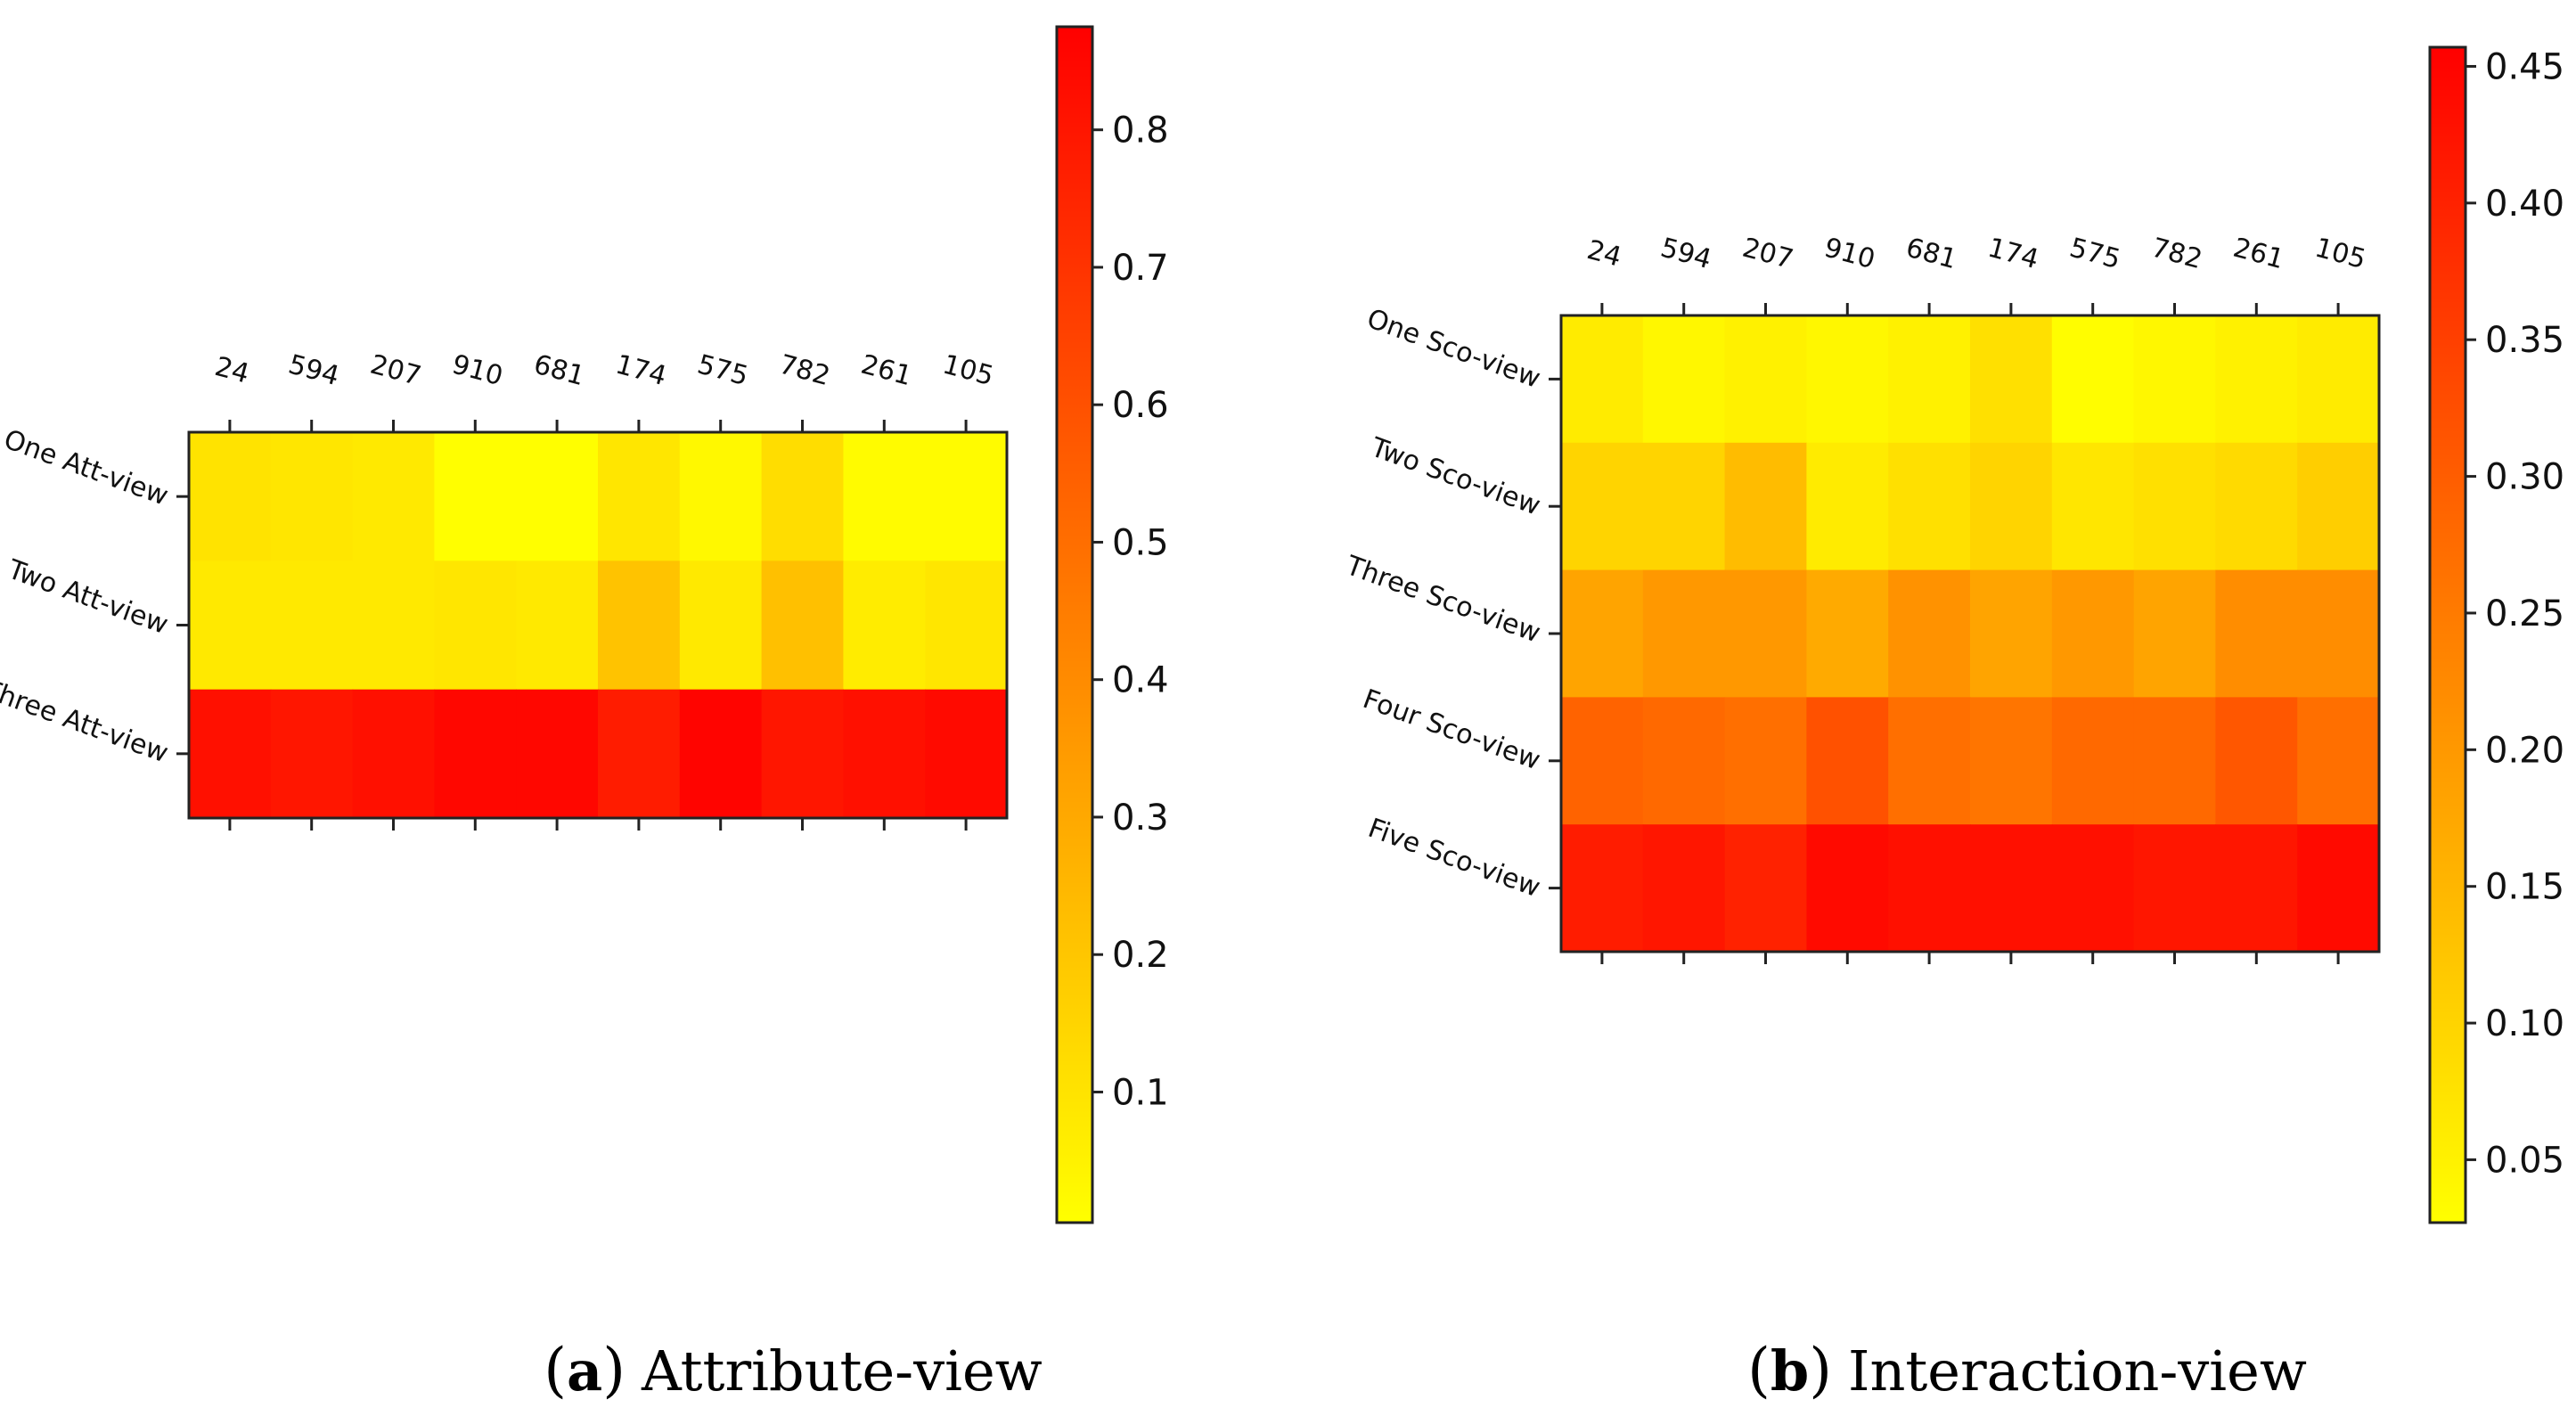 The width and height of the screenshot is (2576, 1424). I want to click on colorbar-tick-label: 0.6, so click(1140, 405).